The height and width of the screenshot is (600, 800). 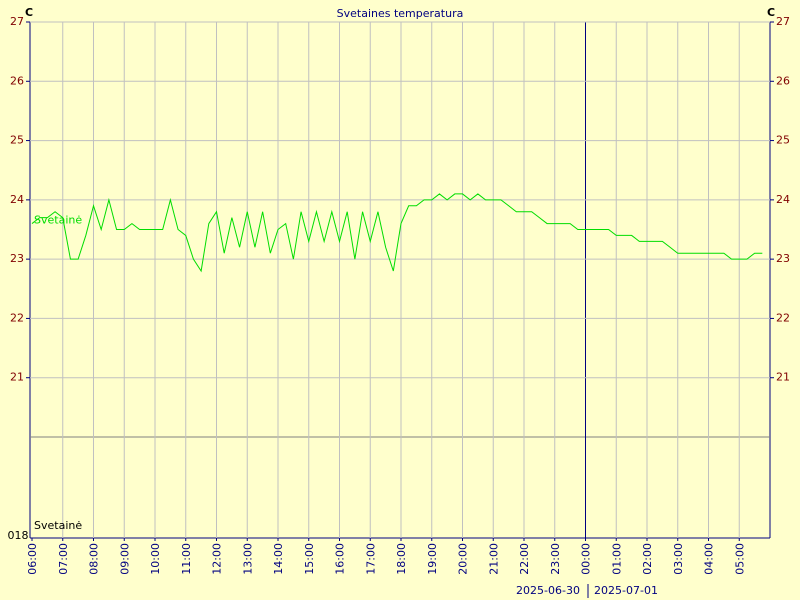 What do you see at coordinates (400, 13) in the screenshot?
I see `chart-title: Svetaines temperatura` at bounding box center [400, 13].